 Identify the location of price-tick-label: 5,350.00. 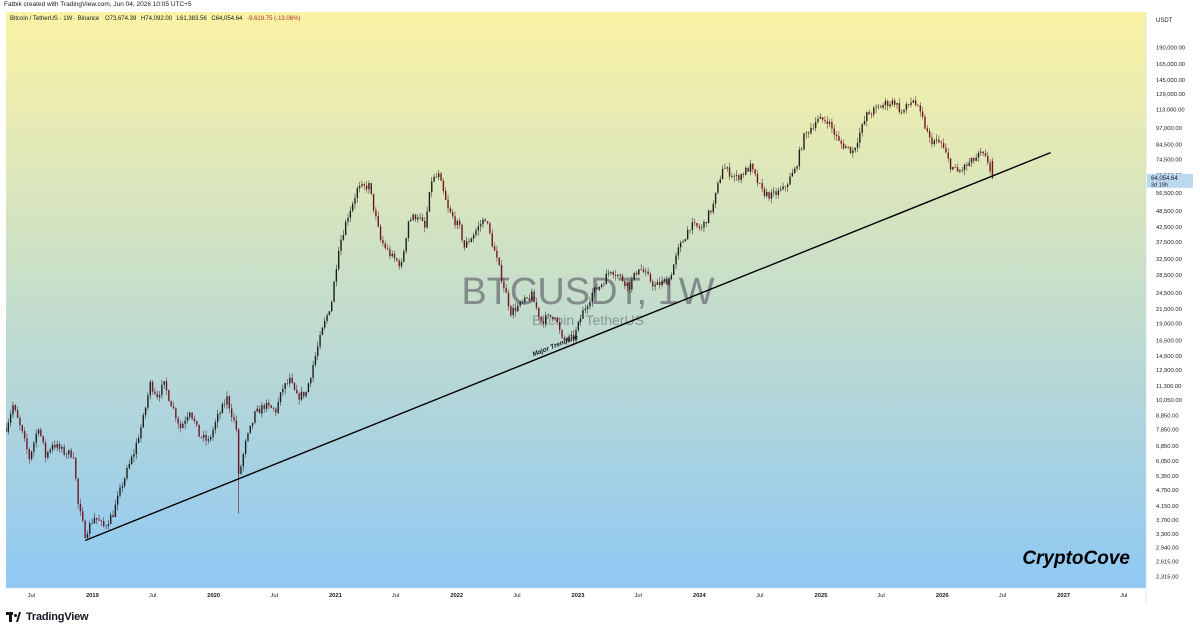
(1167, 477).